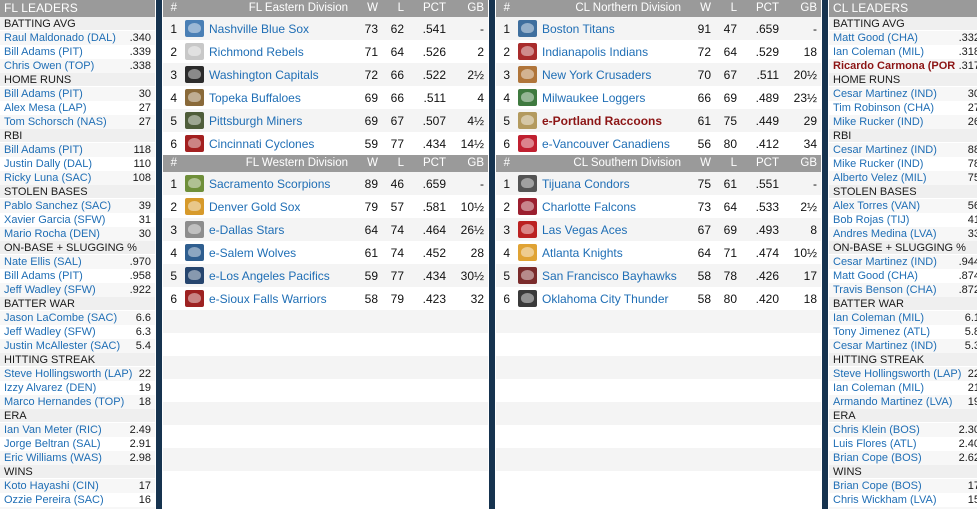 The image size is (977, 509). What do you see at coordinates (597, 74) in the screenshot?
I see `team-name-link: New York Crusaders` at bounding box center [597, 74].